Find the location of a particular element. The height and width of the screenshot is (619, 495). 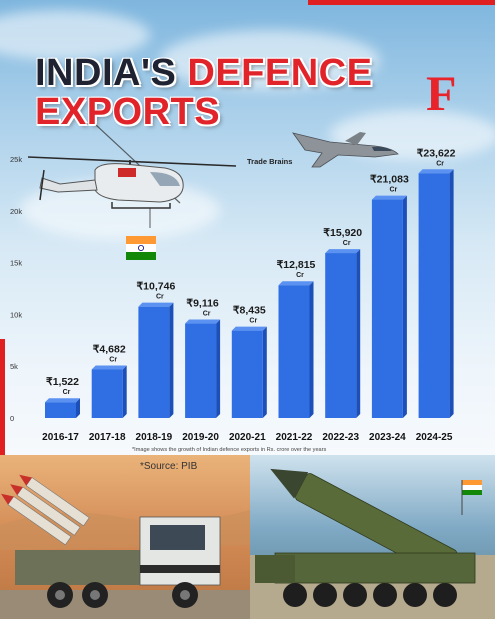

page-title-line1: INDIA'S DEFENCE is located at coordinates (203, 73).